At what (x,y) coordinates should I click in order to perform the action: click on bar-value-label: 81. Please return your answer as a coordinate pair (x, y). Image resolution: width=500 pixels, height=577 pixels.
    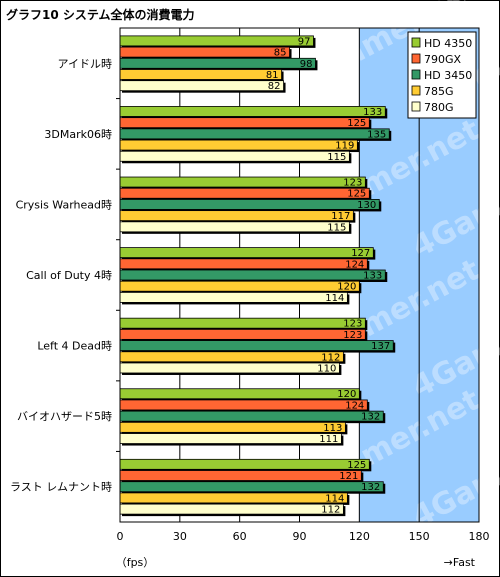
    Looking at the image, I should click on (272, 75).